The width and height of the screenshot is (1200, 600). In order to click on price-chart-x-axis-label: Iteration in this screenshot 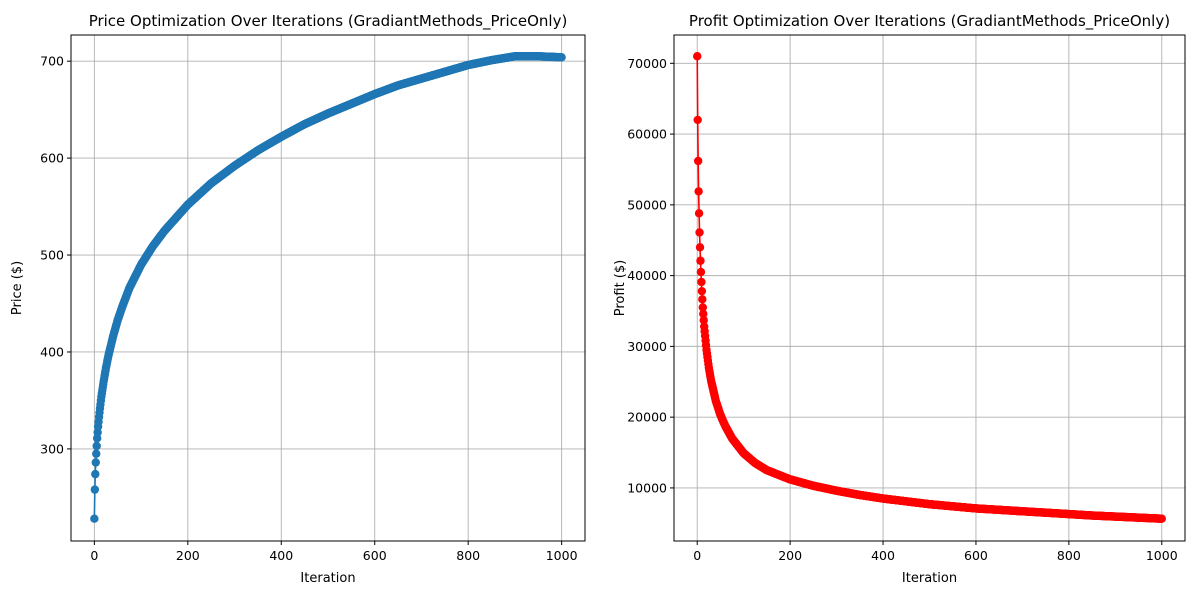, I will do `click(327, 578)`.